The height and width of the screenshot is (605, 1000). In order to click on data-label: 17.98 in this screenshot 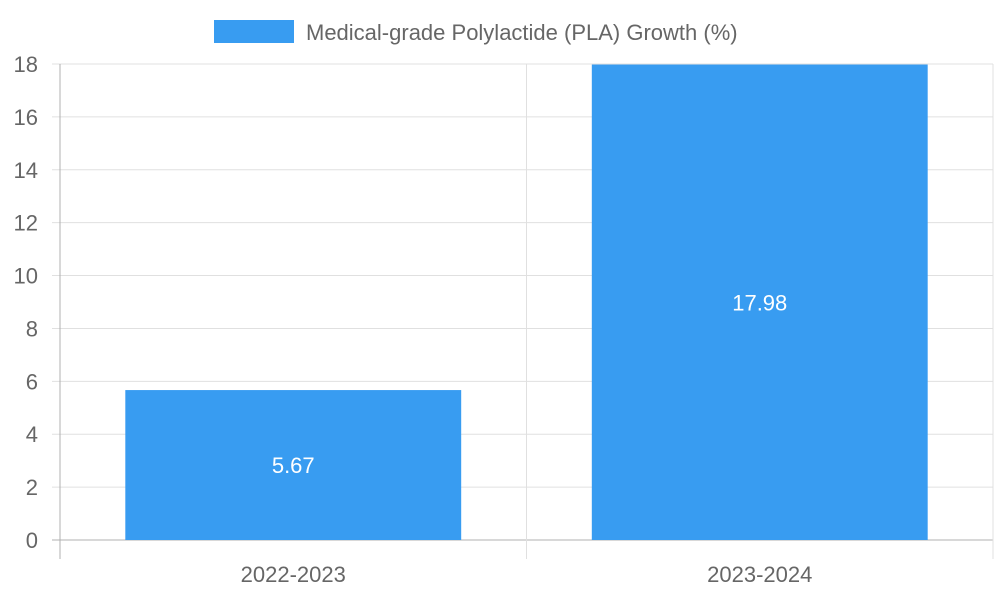, I will do `click(759, 302)`.